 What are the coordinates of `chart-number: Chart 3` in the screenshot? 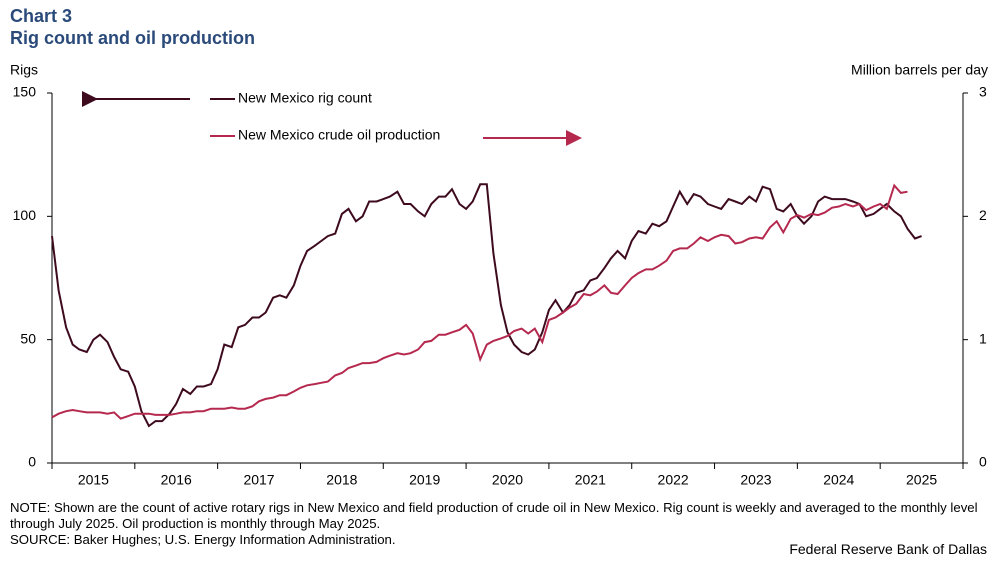 It's located at (41, 16).